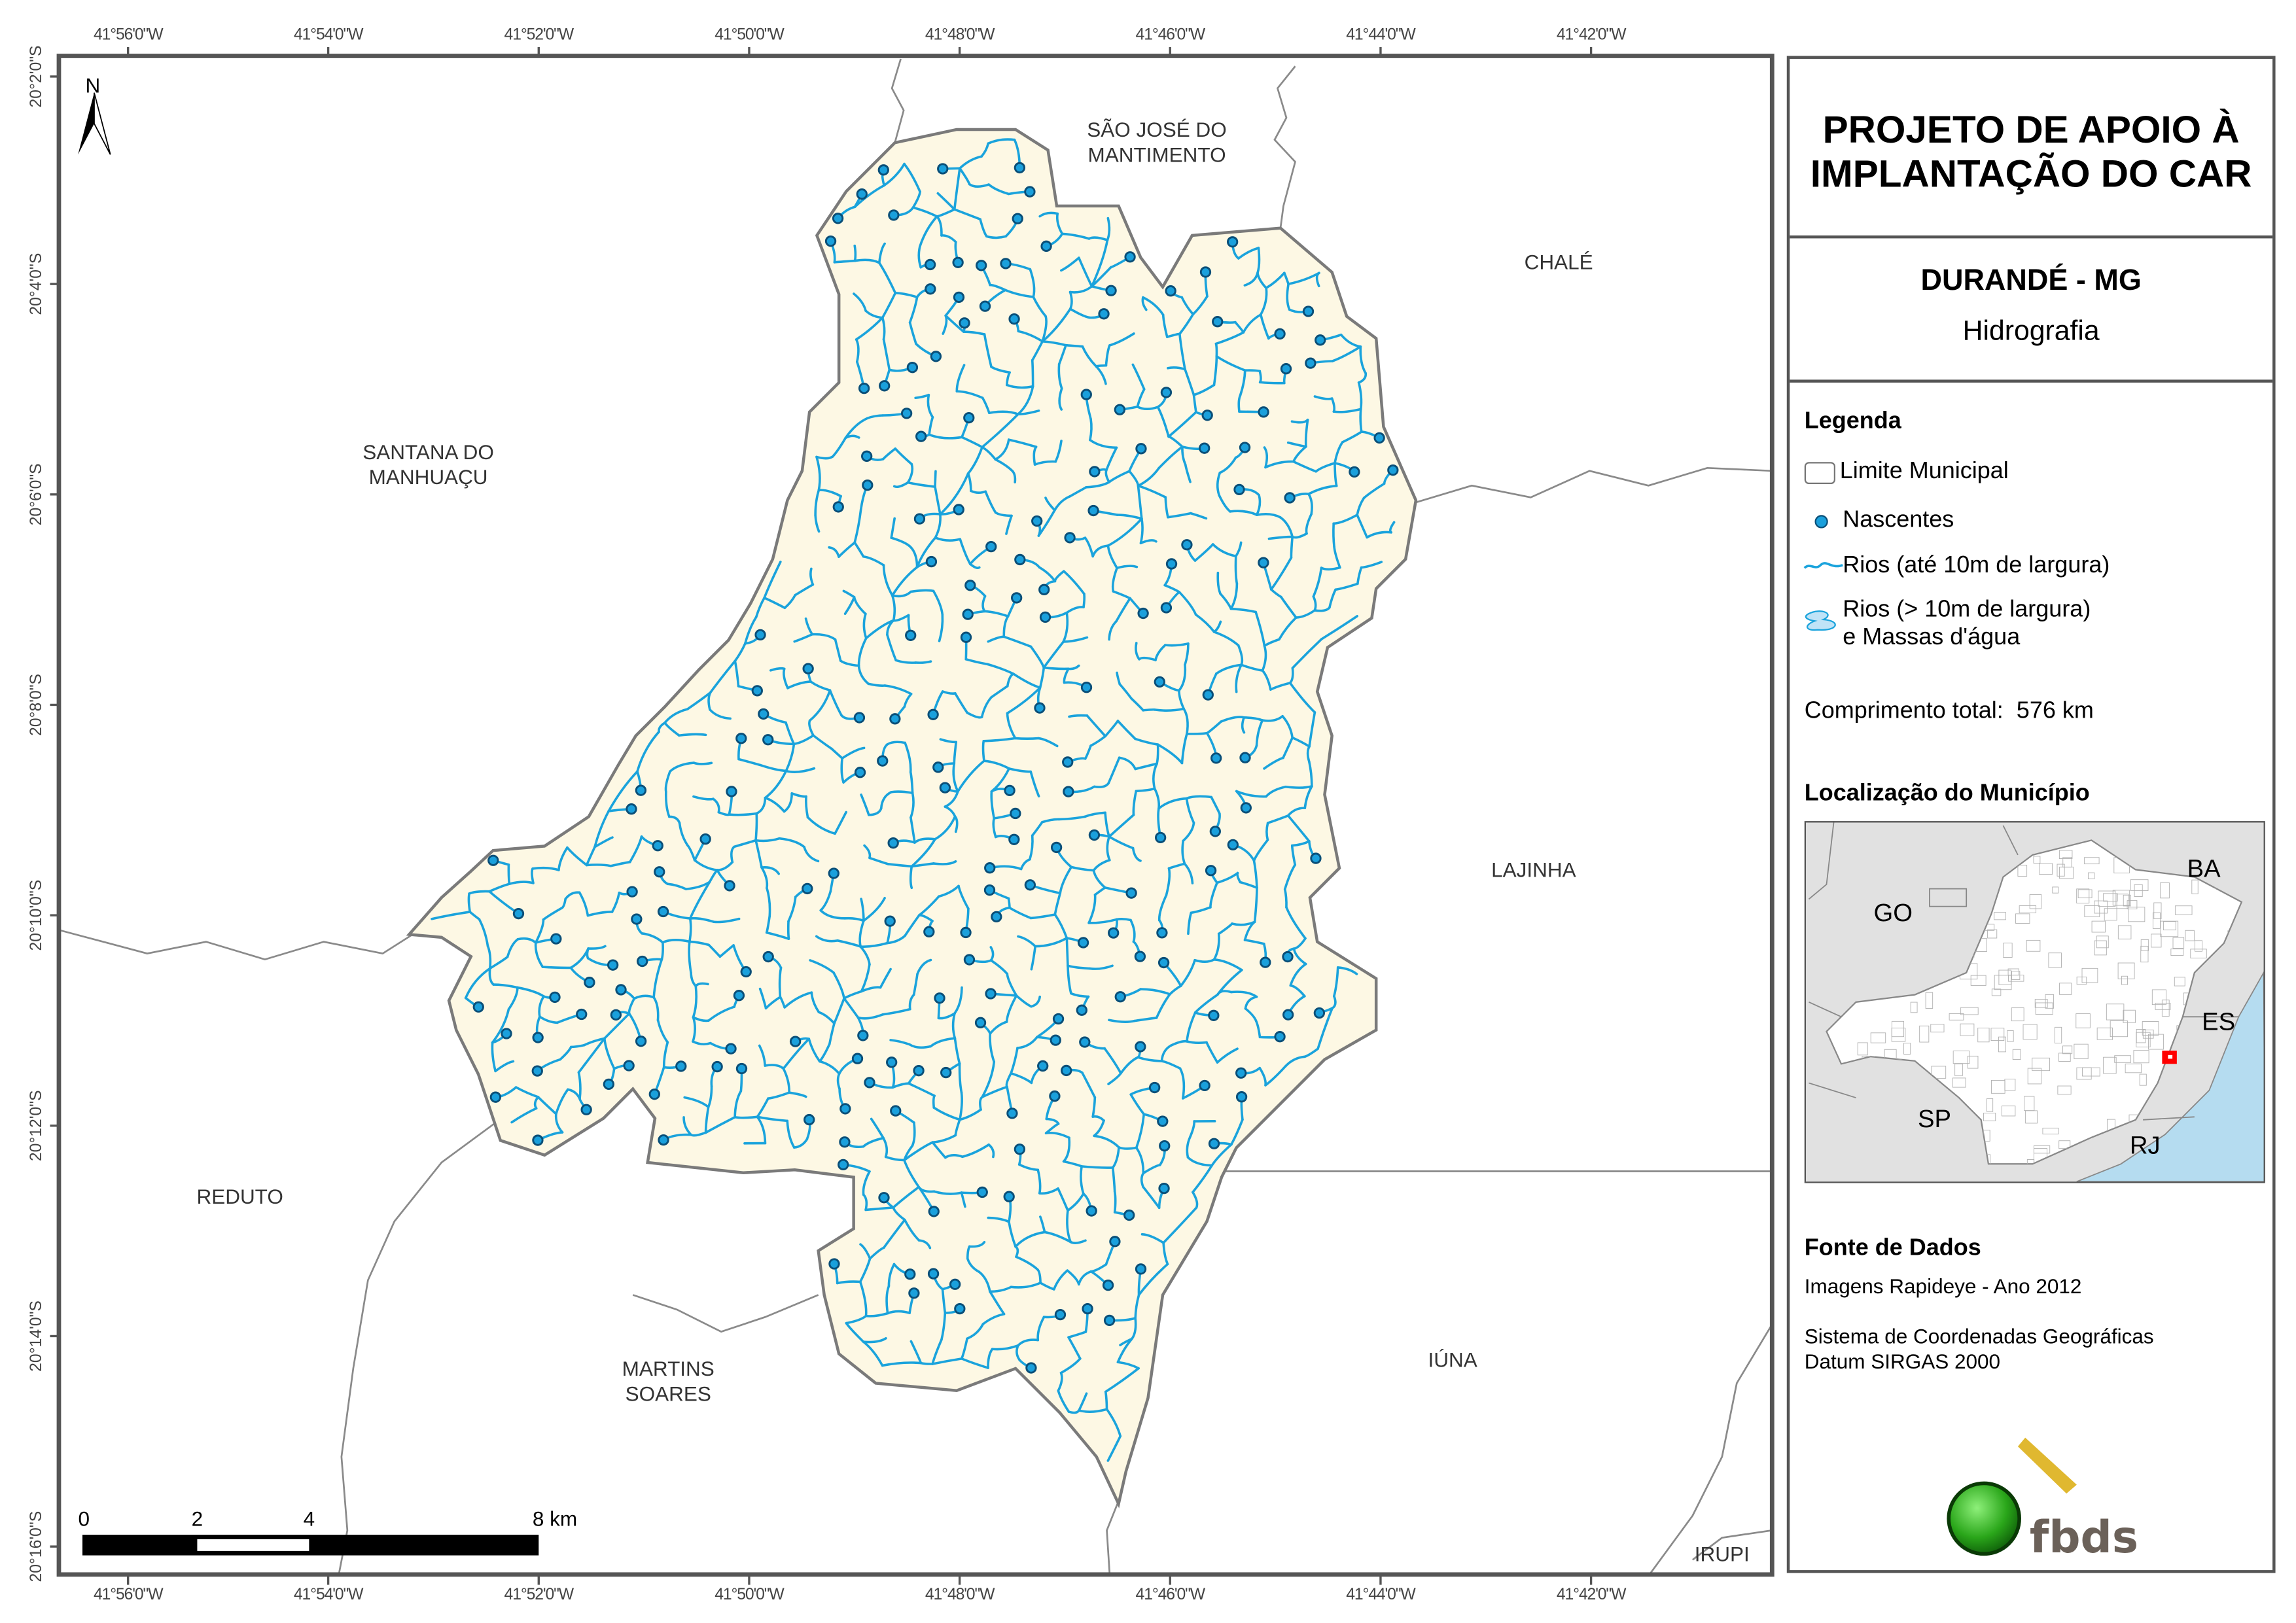 The height and width of the screenshot is (1623, 2296). I want to click on lon-tick-bottom: 41°48'0"W, so click(960, 1595).